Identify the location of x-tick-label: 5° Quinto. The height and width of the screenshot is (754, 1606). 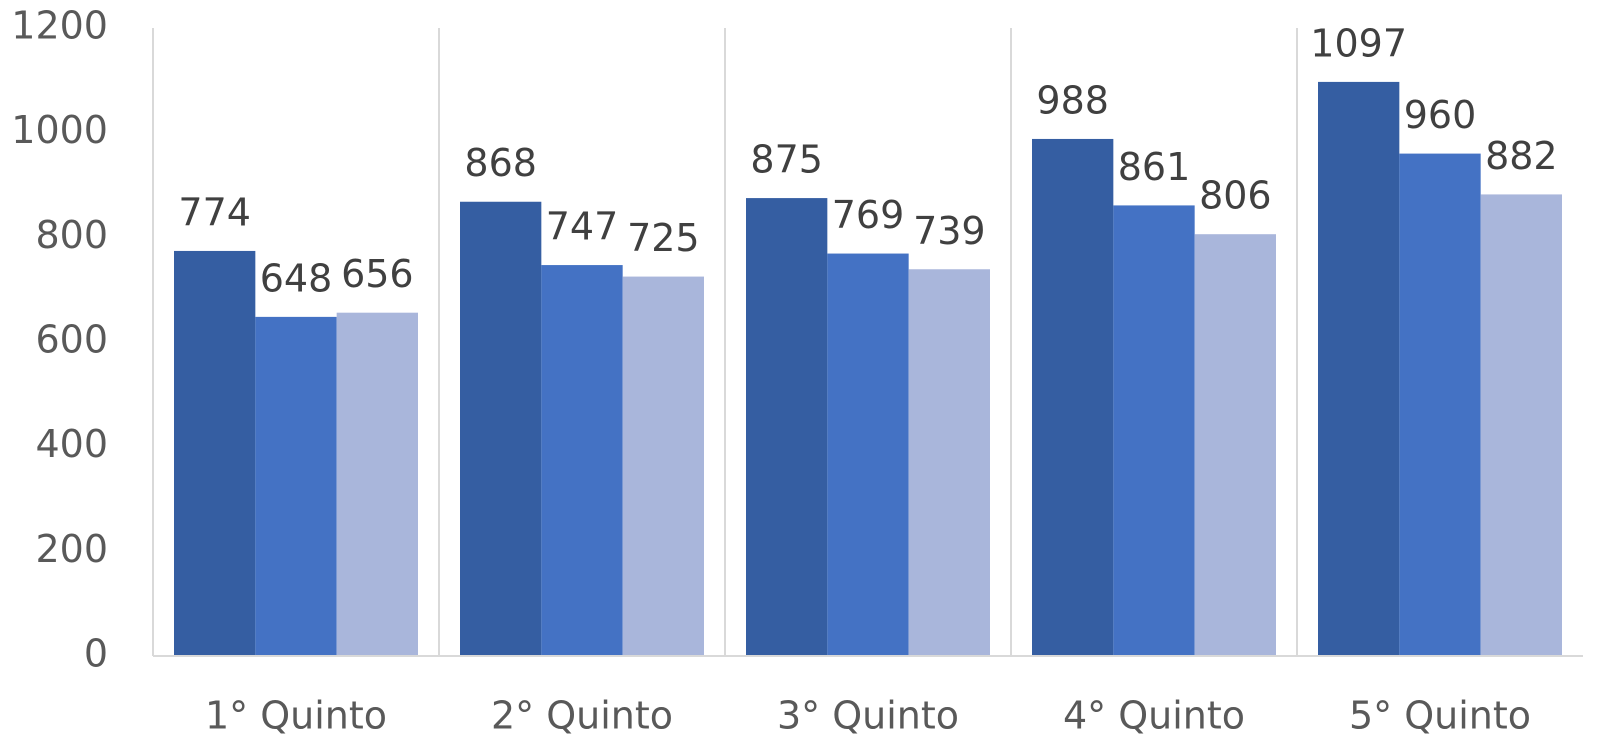
(1440, 716).